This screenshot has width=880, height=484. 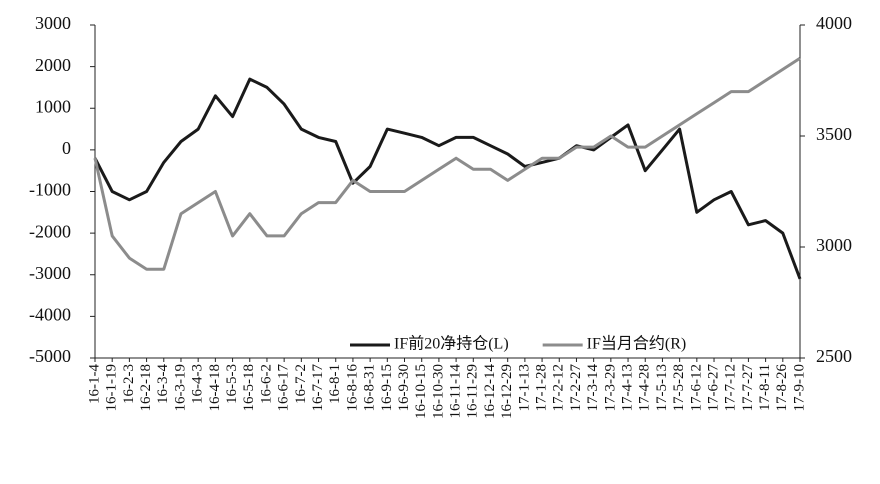 What do you see at coordinates (146, 388) in the screenshot?
I see `x-tick-label: 16-2-18` at bounding box center [146, 388].